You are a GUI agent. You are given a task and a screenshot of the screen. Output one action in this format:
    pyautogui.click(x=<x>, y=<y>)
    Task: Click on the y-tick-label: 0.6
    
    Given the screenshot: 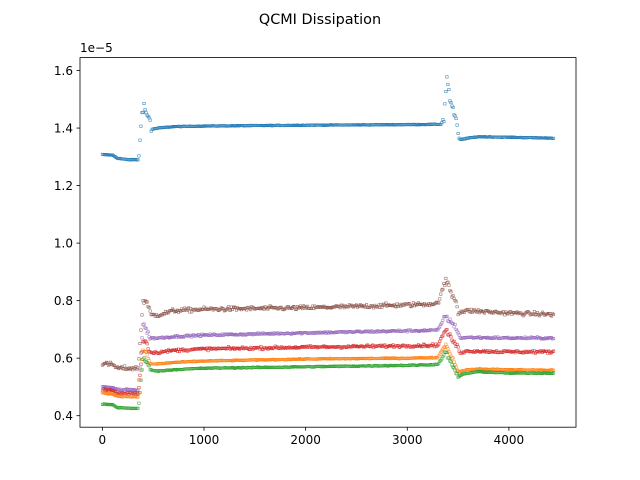 What is the action you would take?
    pyautogui.click(x=63, y=358)
    